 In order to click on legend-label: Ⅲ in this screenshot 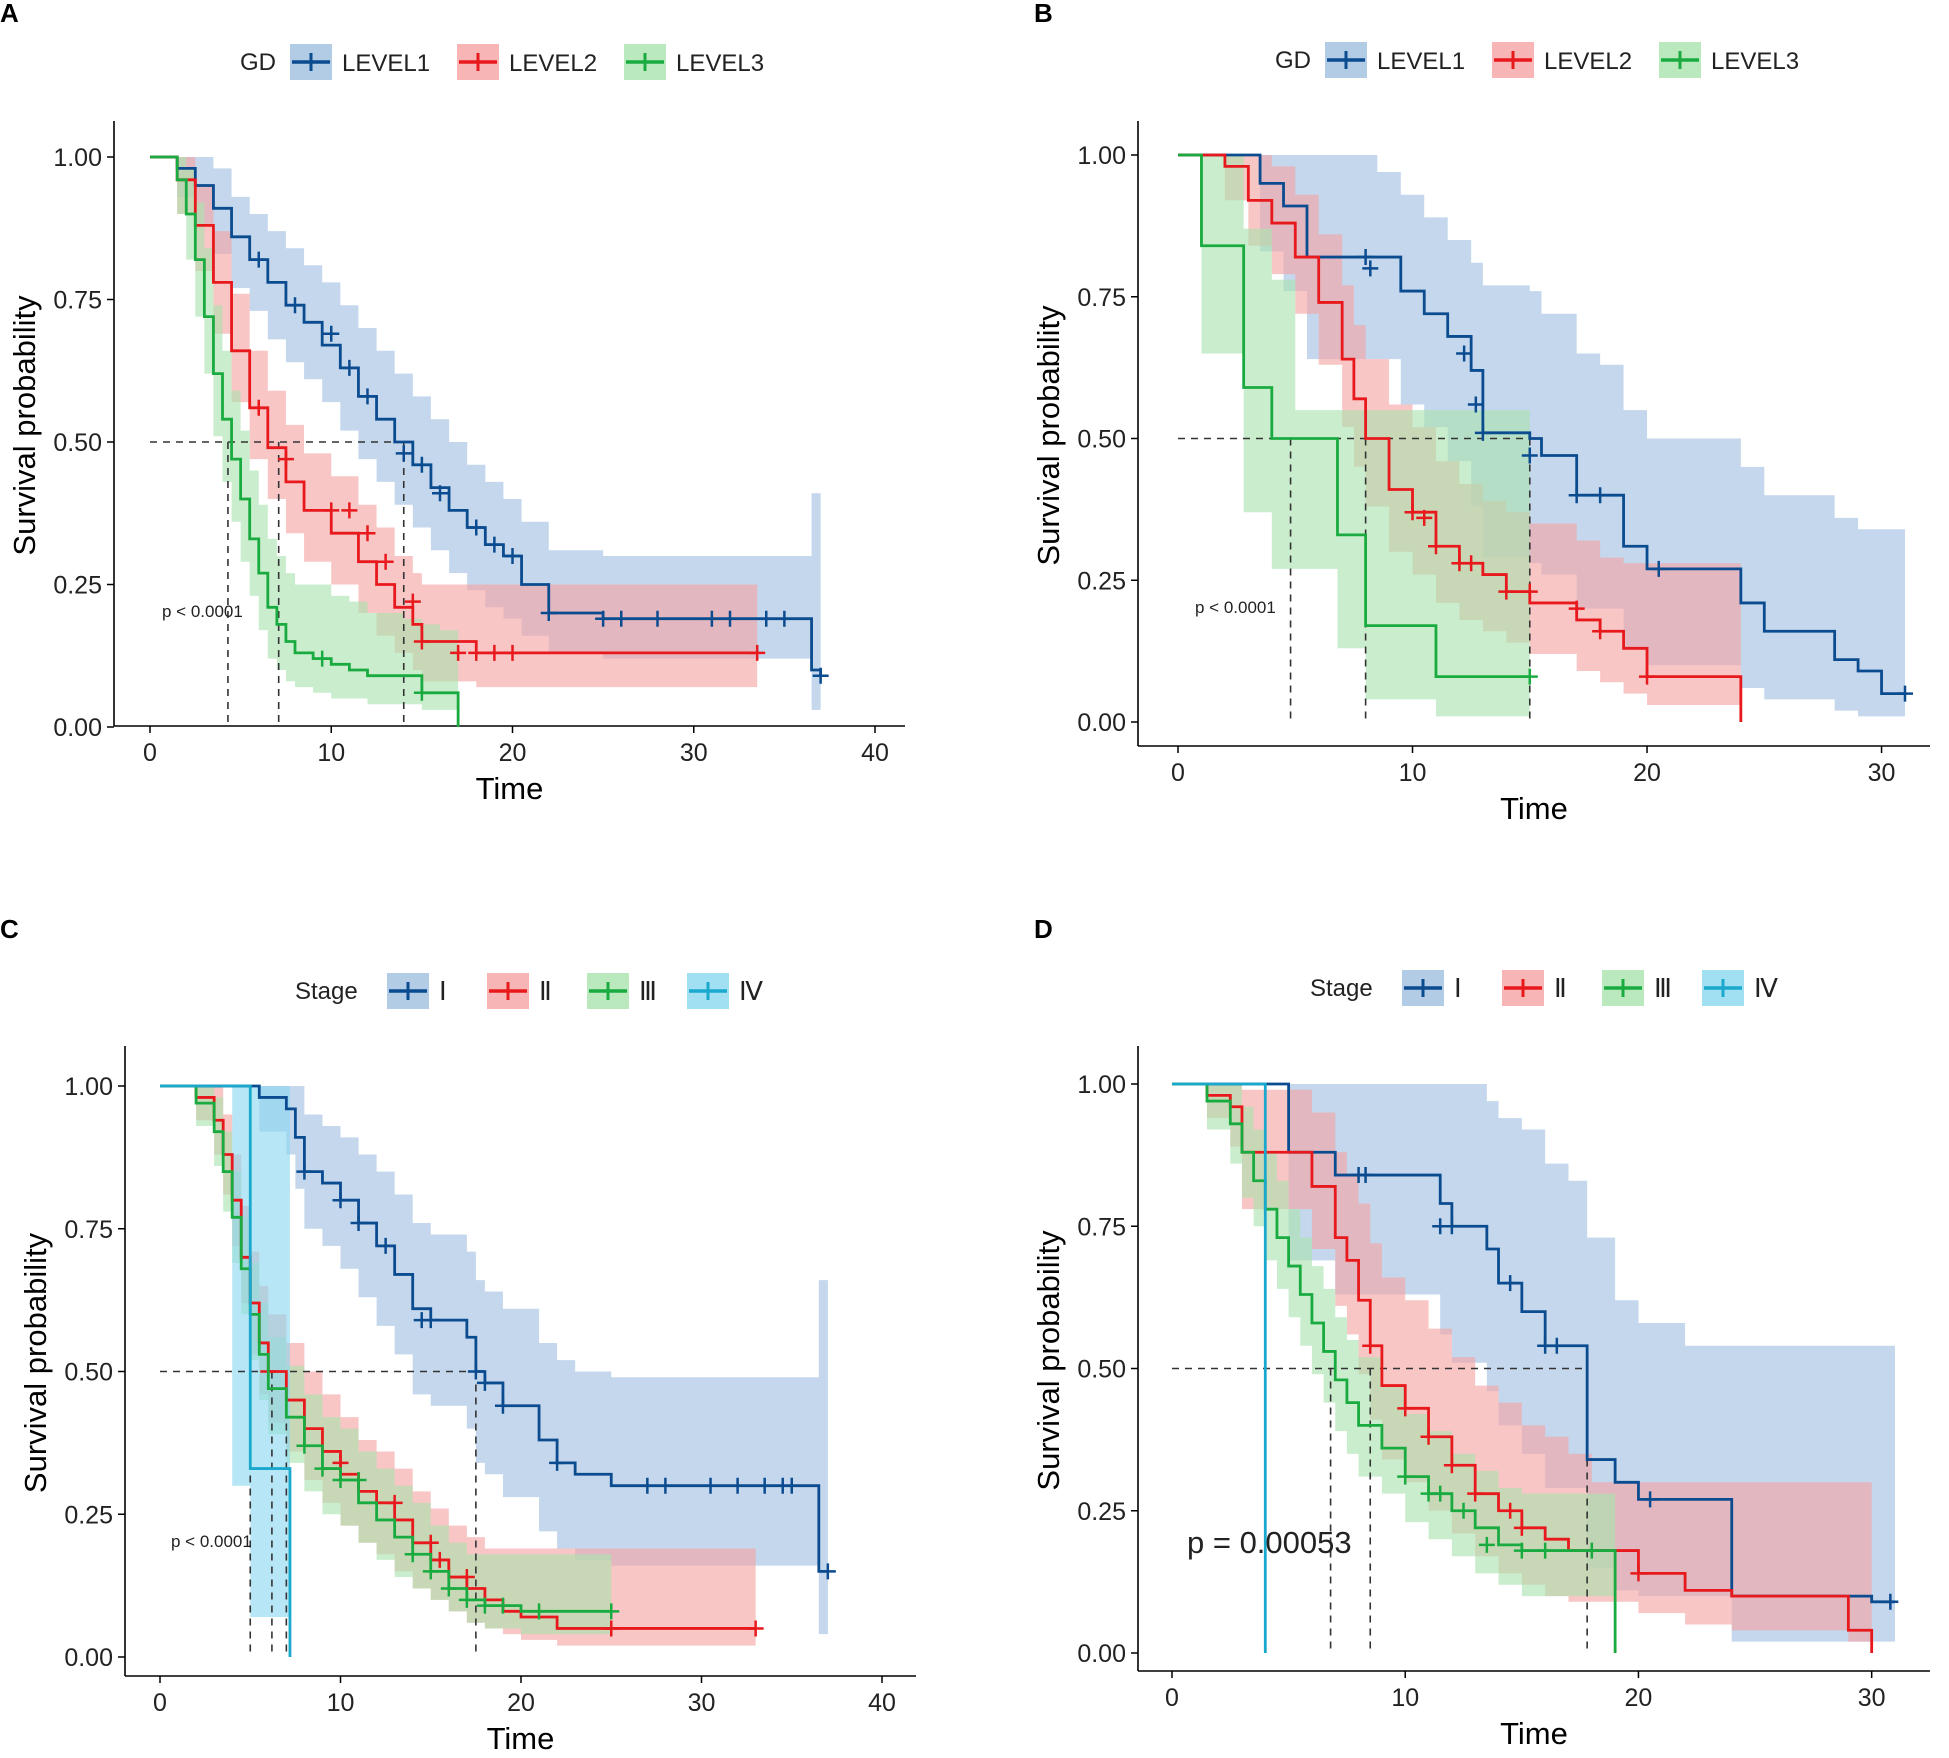, I will do `click(648, 991)`.